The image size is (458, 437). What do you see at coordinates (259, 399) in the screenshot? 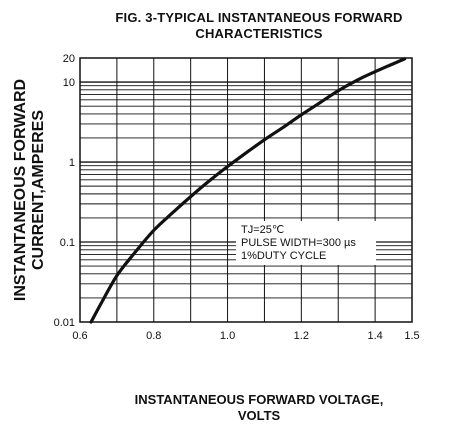
I see `x-axis-label-line-1: INSTANTANEOUS FORWARD VOLTAGE,` at bounding box center [259, 399].